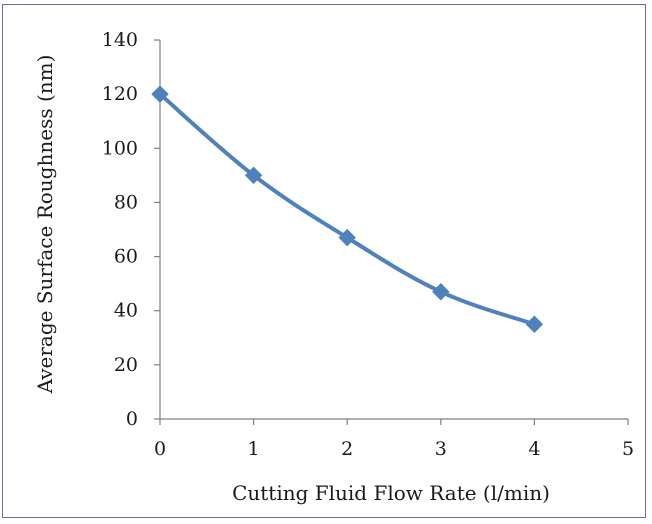 This screenshot has height=524, width=652. What do you see at coordinates (132, 419) in the screenshot?
I see `y-tick-label: 0` at bounding box center [132, 419].